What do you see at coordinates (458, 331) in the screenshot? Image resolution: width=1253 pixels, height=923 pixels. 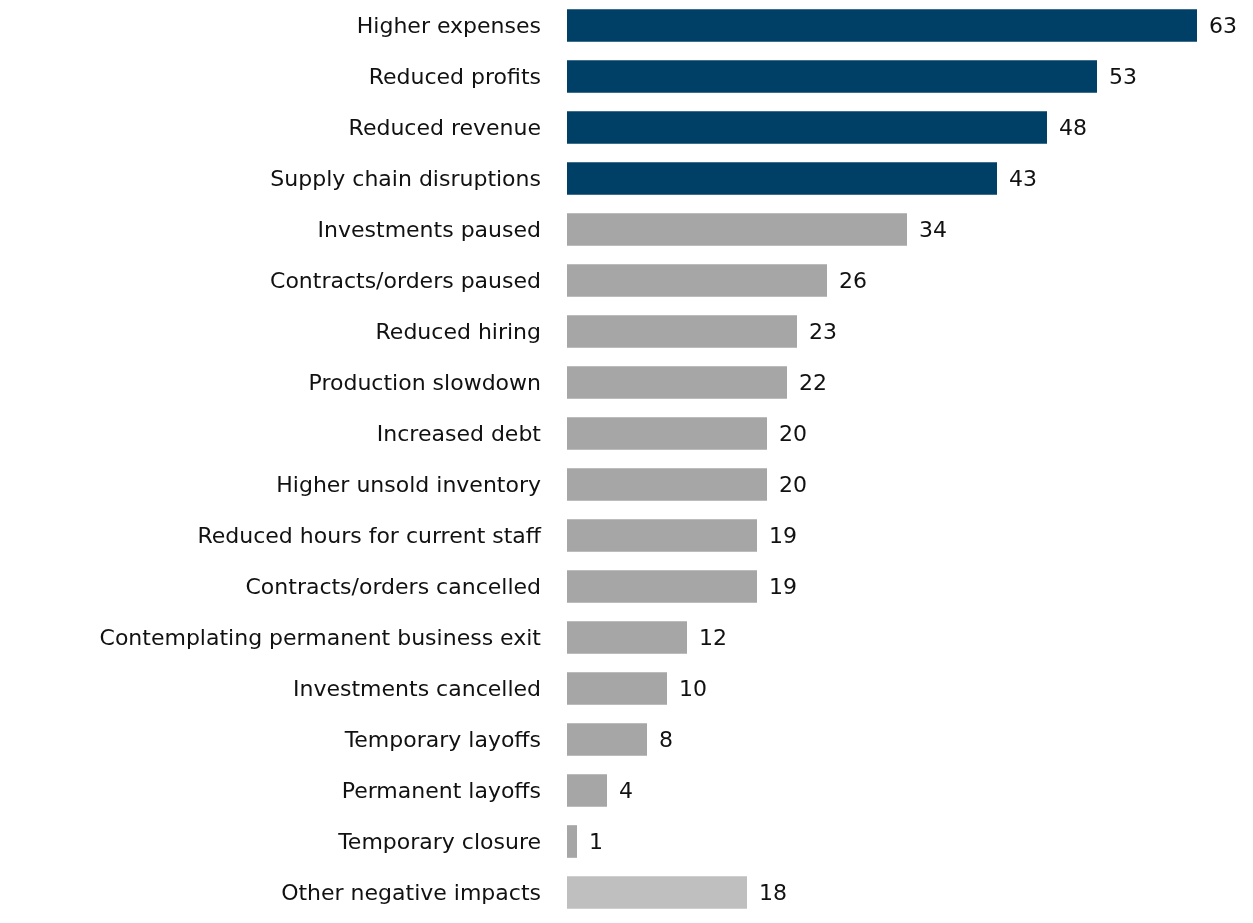 I see `y-tick-label: Reduced hiring` at bounding box center [458, 331].